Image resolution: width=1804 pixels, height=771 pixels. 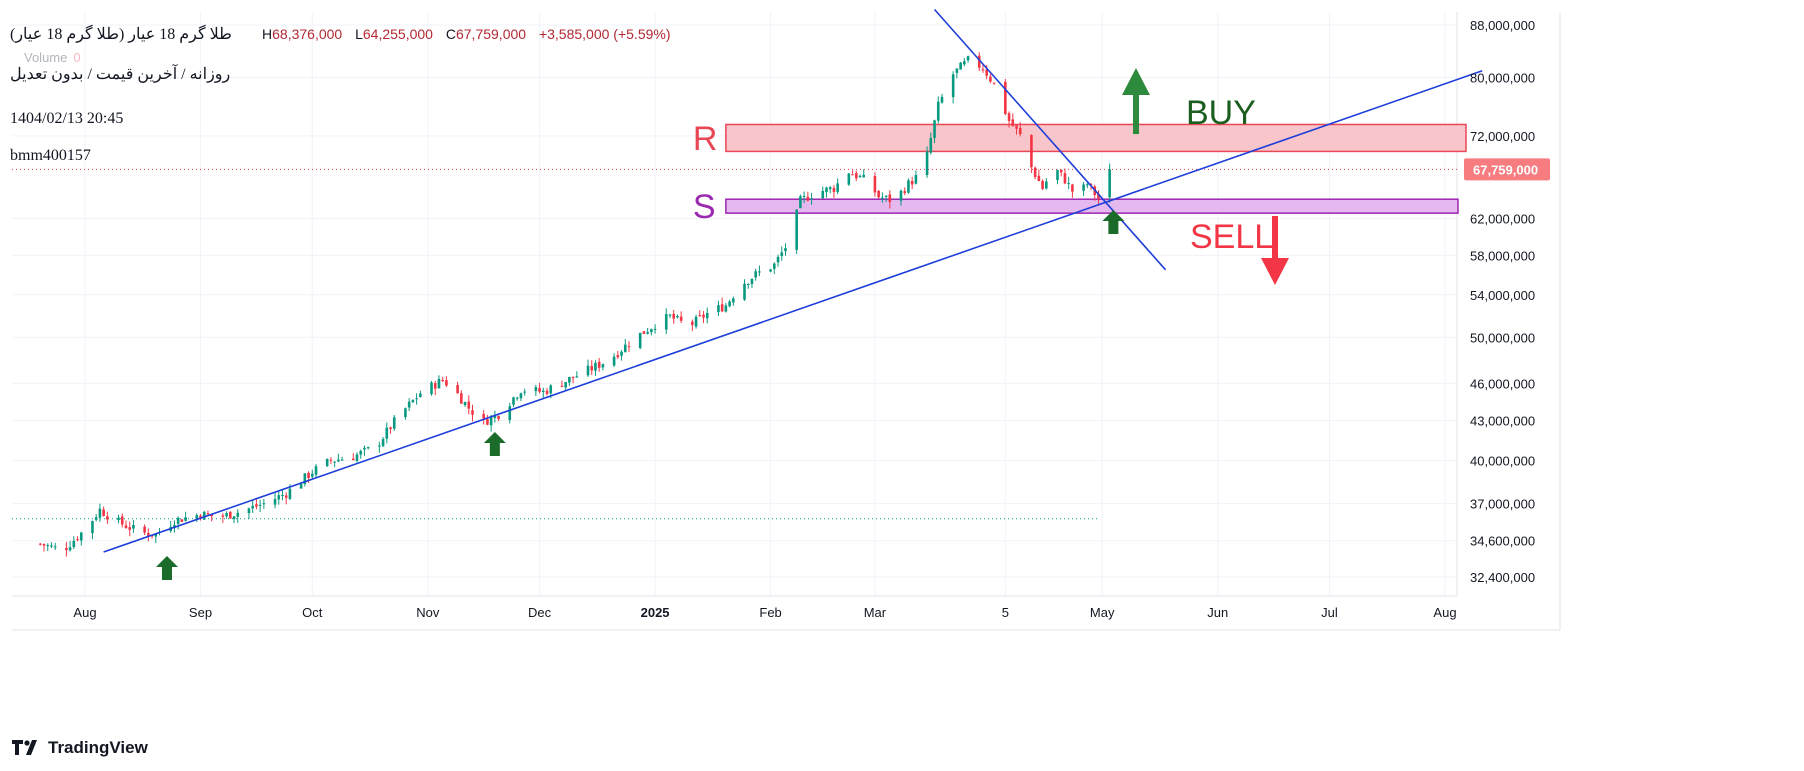 What do you see at coordinates (397, 34) in the screenshot?
I see `low-value: 64,255,000` at bounding box center [397, 34].